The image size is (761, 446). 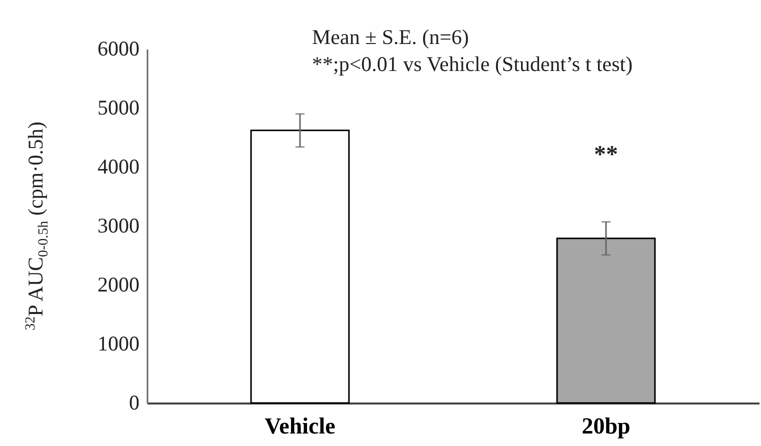 What do you see at coordinates (472, 64) in the screenshot?
I see `annotation: **;p<0.01 vs Vehicle (Student’s t test)` at bounding box center [472, 64].